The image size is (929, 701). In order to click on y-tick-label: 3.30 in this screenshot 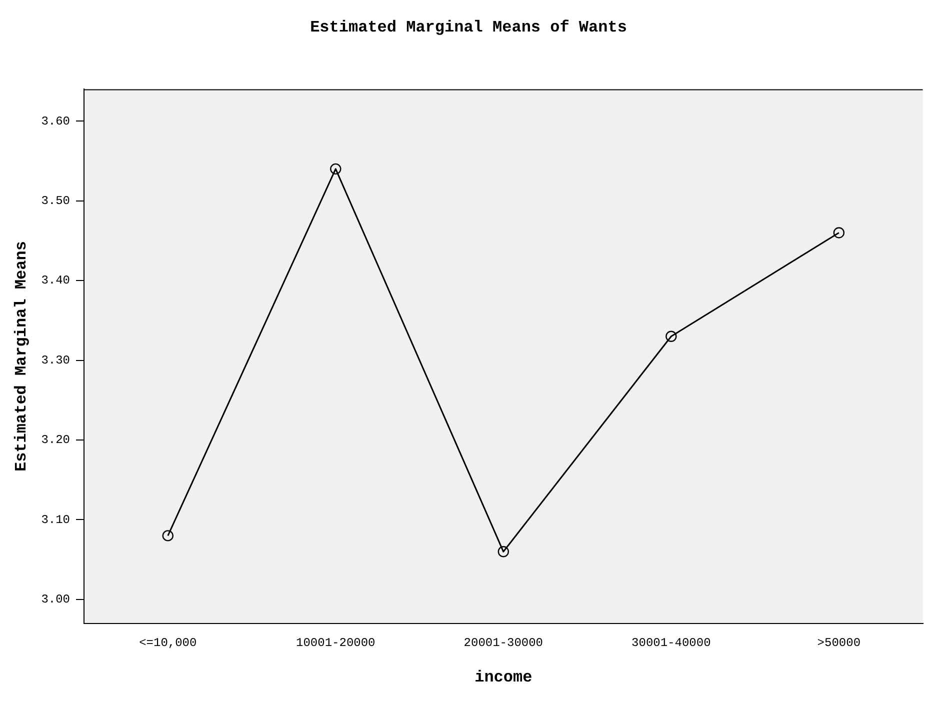, I will do `click(55, 360)`.